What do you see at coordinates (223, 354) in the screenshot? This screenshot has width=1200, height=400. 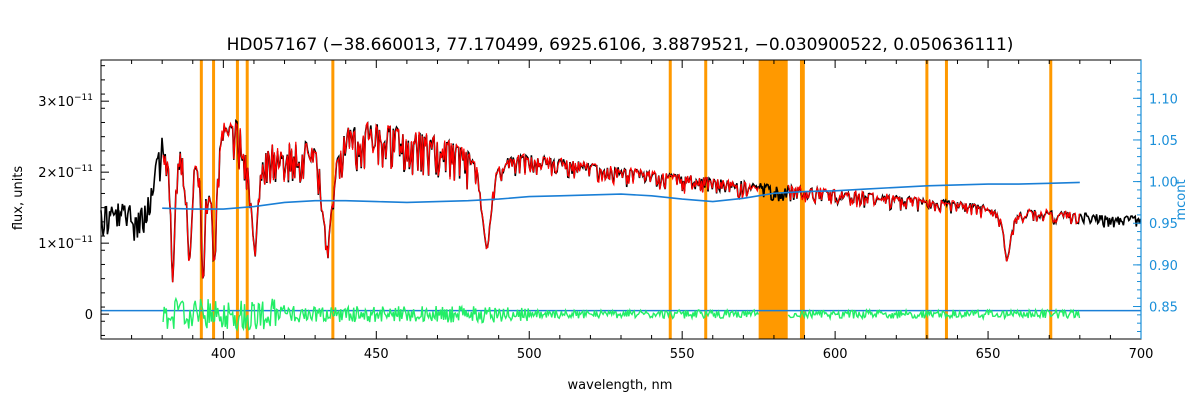 I see `x-tick-label: 400` at bounding box center [223, 354].